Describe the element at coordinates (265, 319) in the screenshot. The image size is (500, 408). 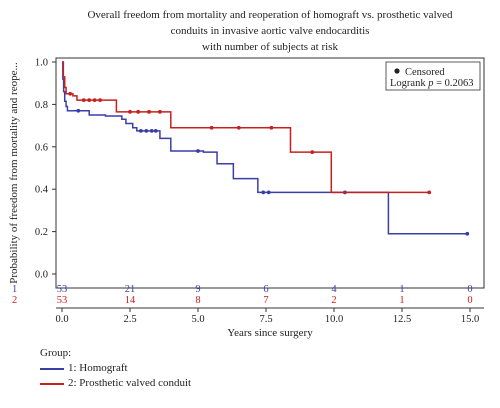
I see `x-tick-label: 7.5` at that location.